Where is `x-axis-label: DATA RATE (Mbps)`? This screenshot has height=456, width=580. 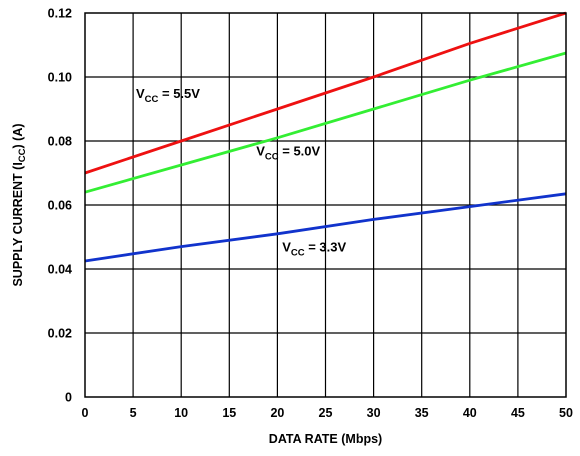 x-axis-label: DATA RATE (Mbps) is located at coordinates (325, 439).